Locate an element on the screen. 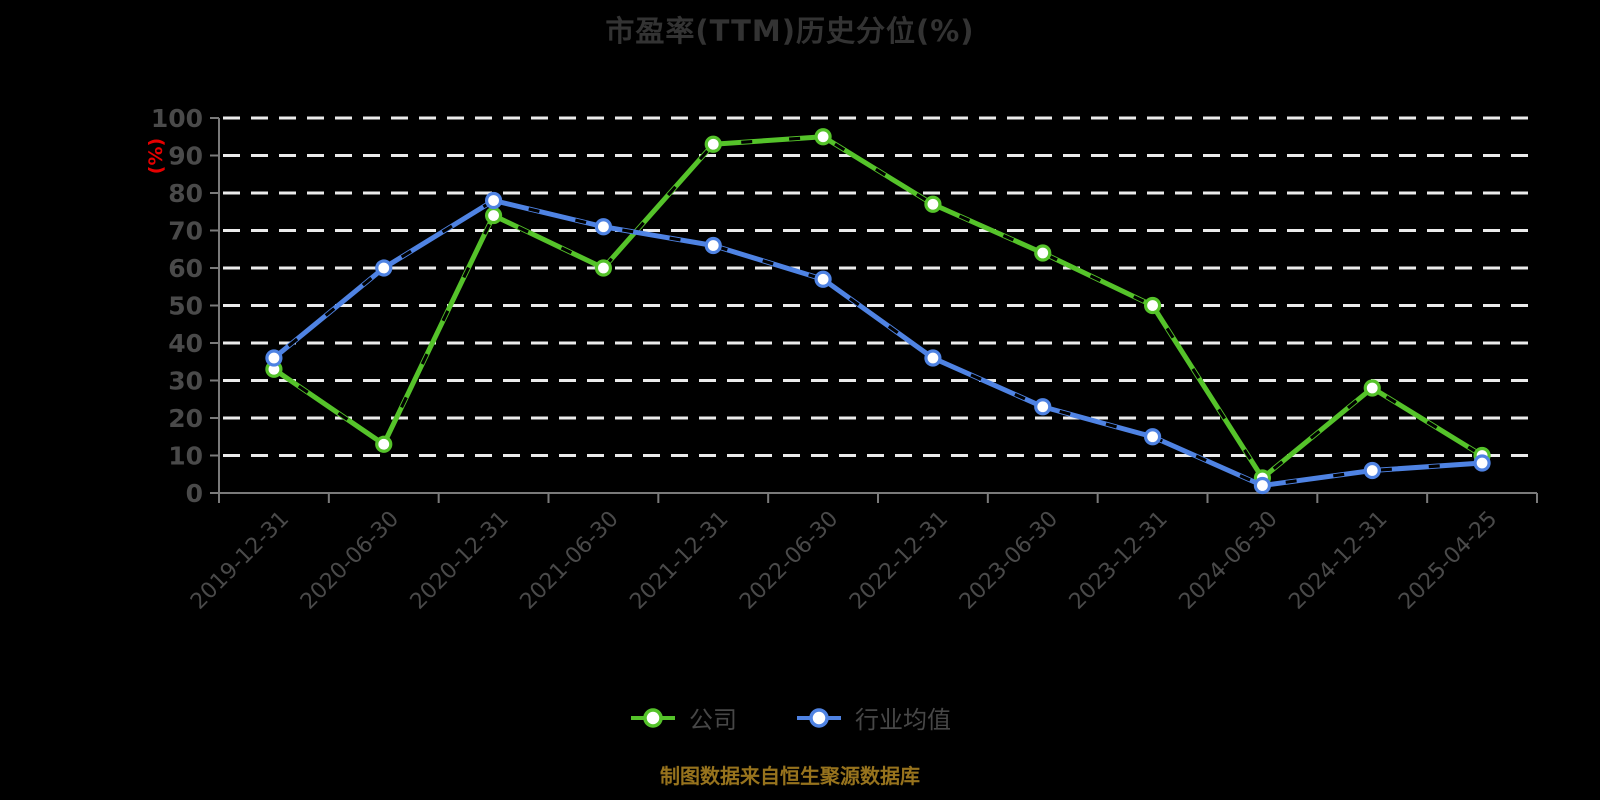 This screenshot has height=800, width=1600. chart-title: 市盈率(TTM)历史分位(%) is located at coordinates (790, 31).